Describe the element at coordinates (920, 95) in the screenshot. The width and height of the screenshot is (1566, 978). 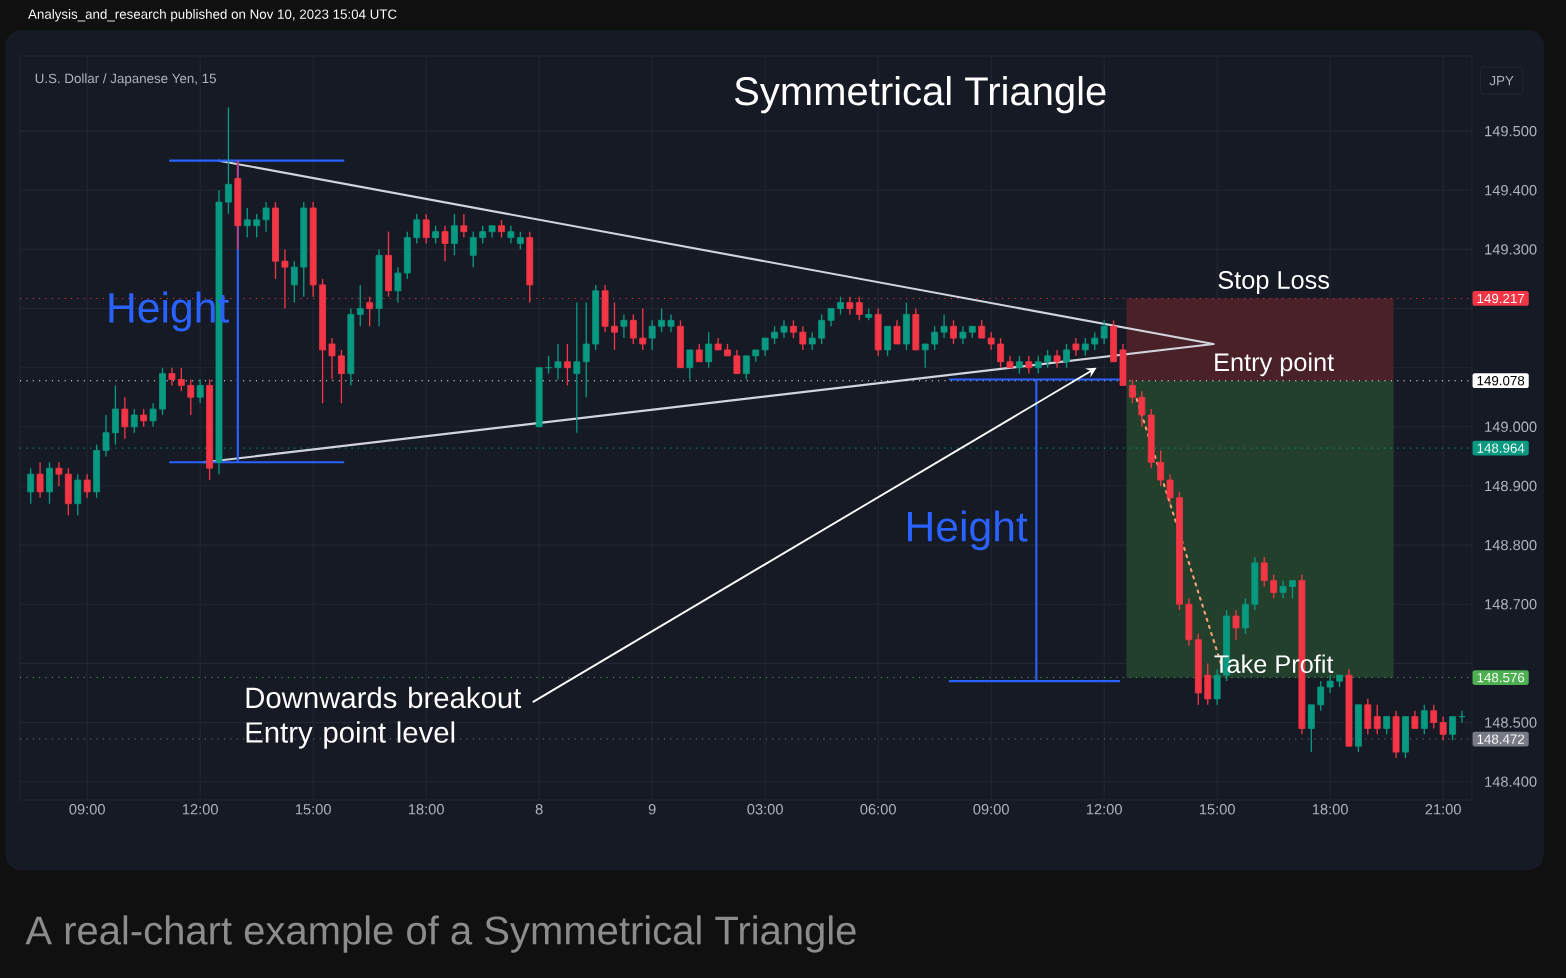
I see `chart-title: Symmetrical Triangle` at that location.